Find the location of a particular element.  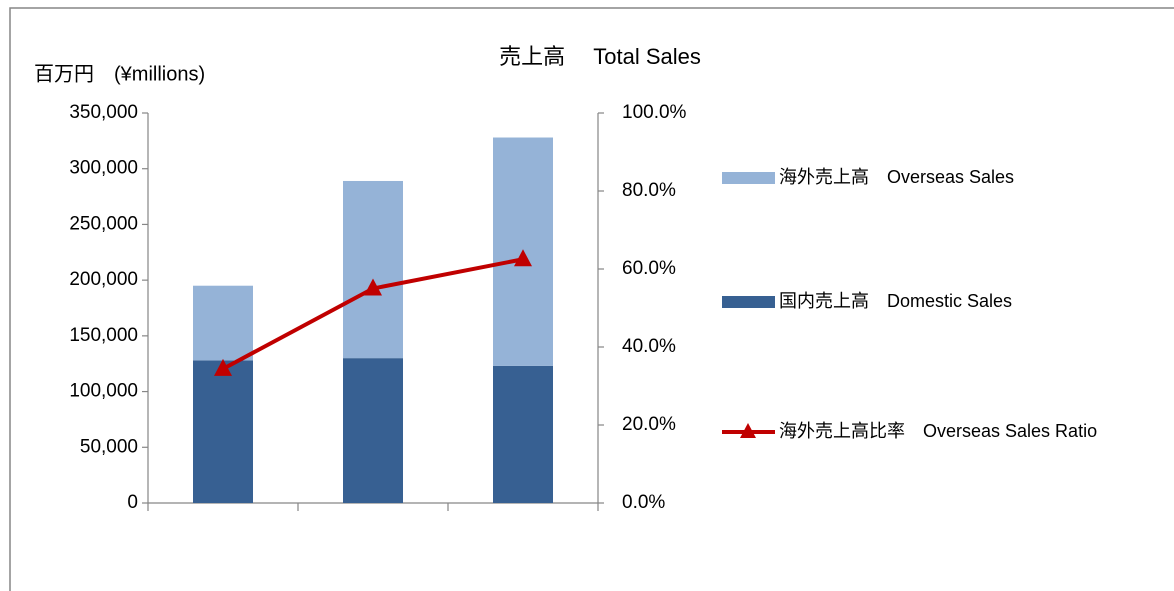

y-tick-label: 350,000 is located at coordinates (103, 112).